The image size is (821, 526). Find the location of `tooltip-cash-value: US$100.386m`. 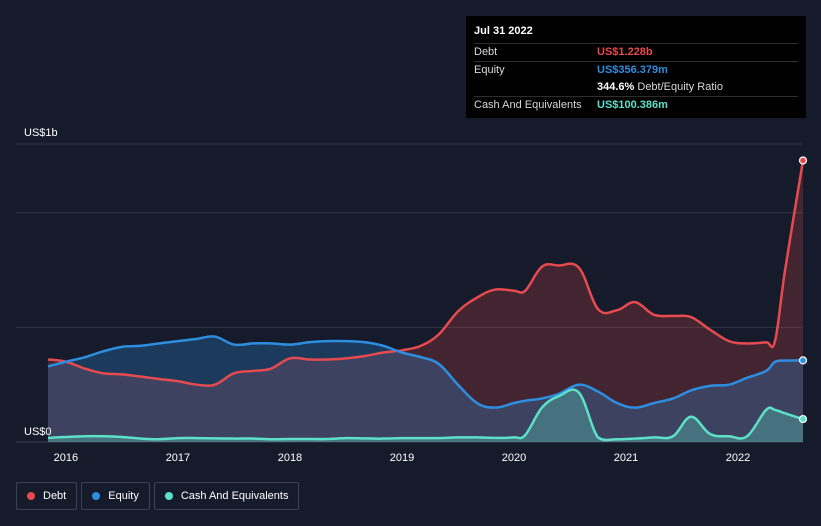

tooltip-cash-value: US$100.386m is located at coordinates (632, 105).